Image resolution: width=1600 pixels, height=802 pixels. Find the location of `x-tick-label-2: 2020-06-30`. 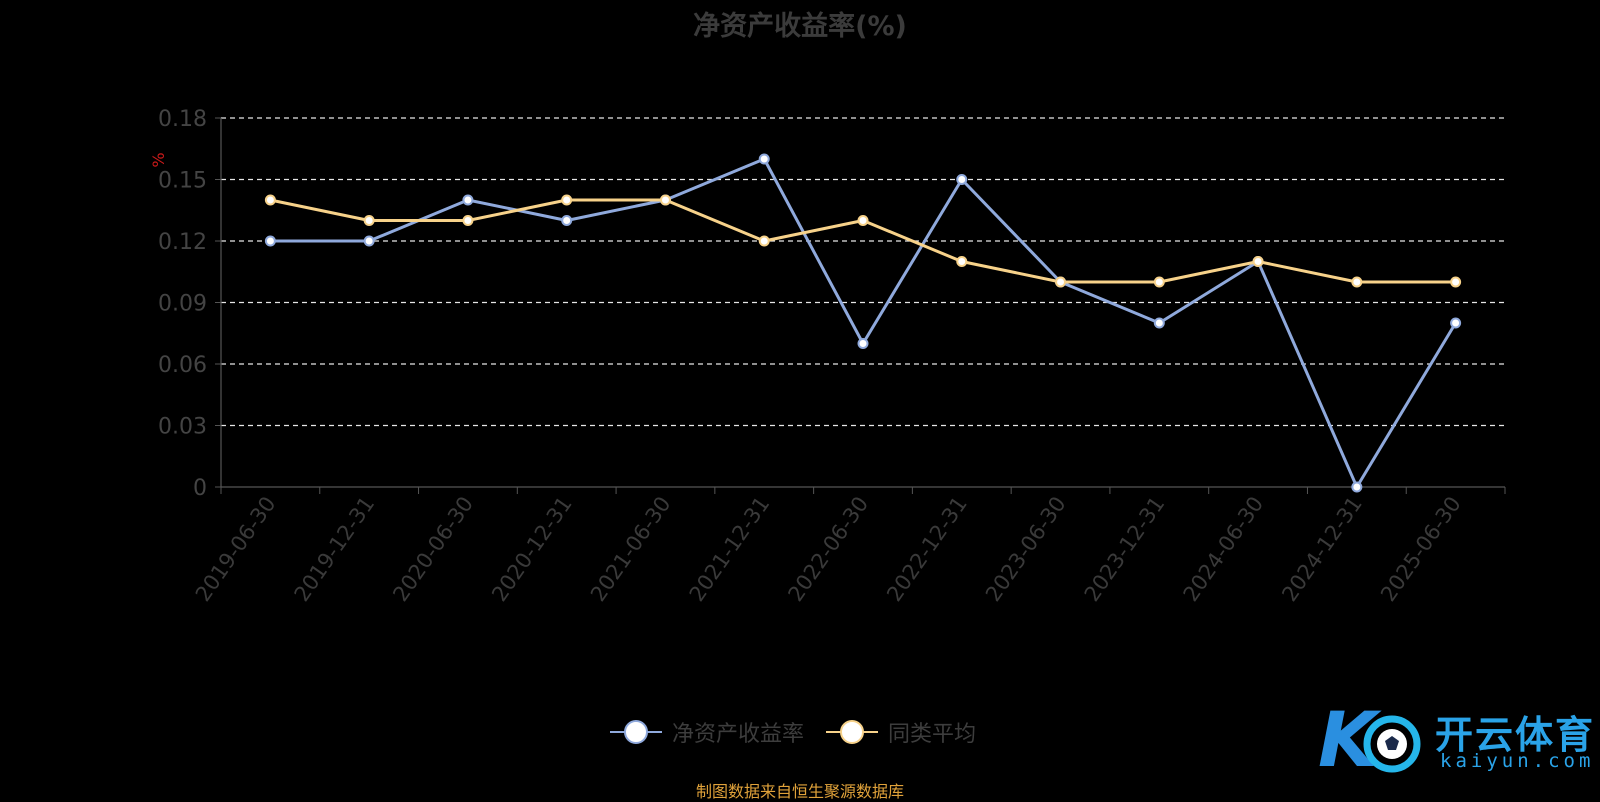

x-tick-label-2: 2020-06-30 is located at coordinates (433, 549).